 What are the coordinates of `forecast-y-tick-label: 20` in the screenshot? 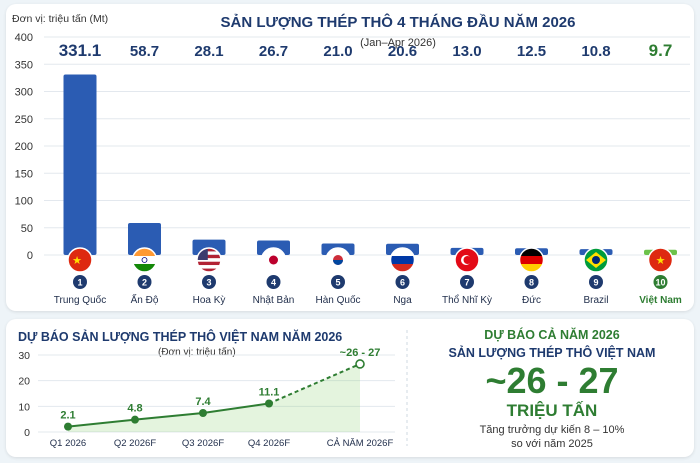 It's located at (24, 382).